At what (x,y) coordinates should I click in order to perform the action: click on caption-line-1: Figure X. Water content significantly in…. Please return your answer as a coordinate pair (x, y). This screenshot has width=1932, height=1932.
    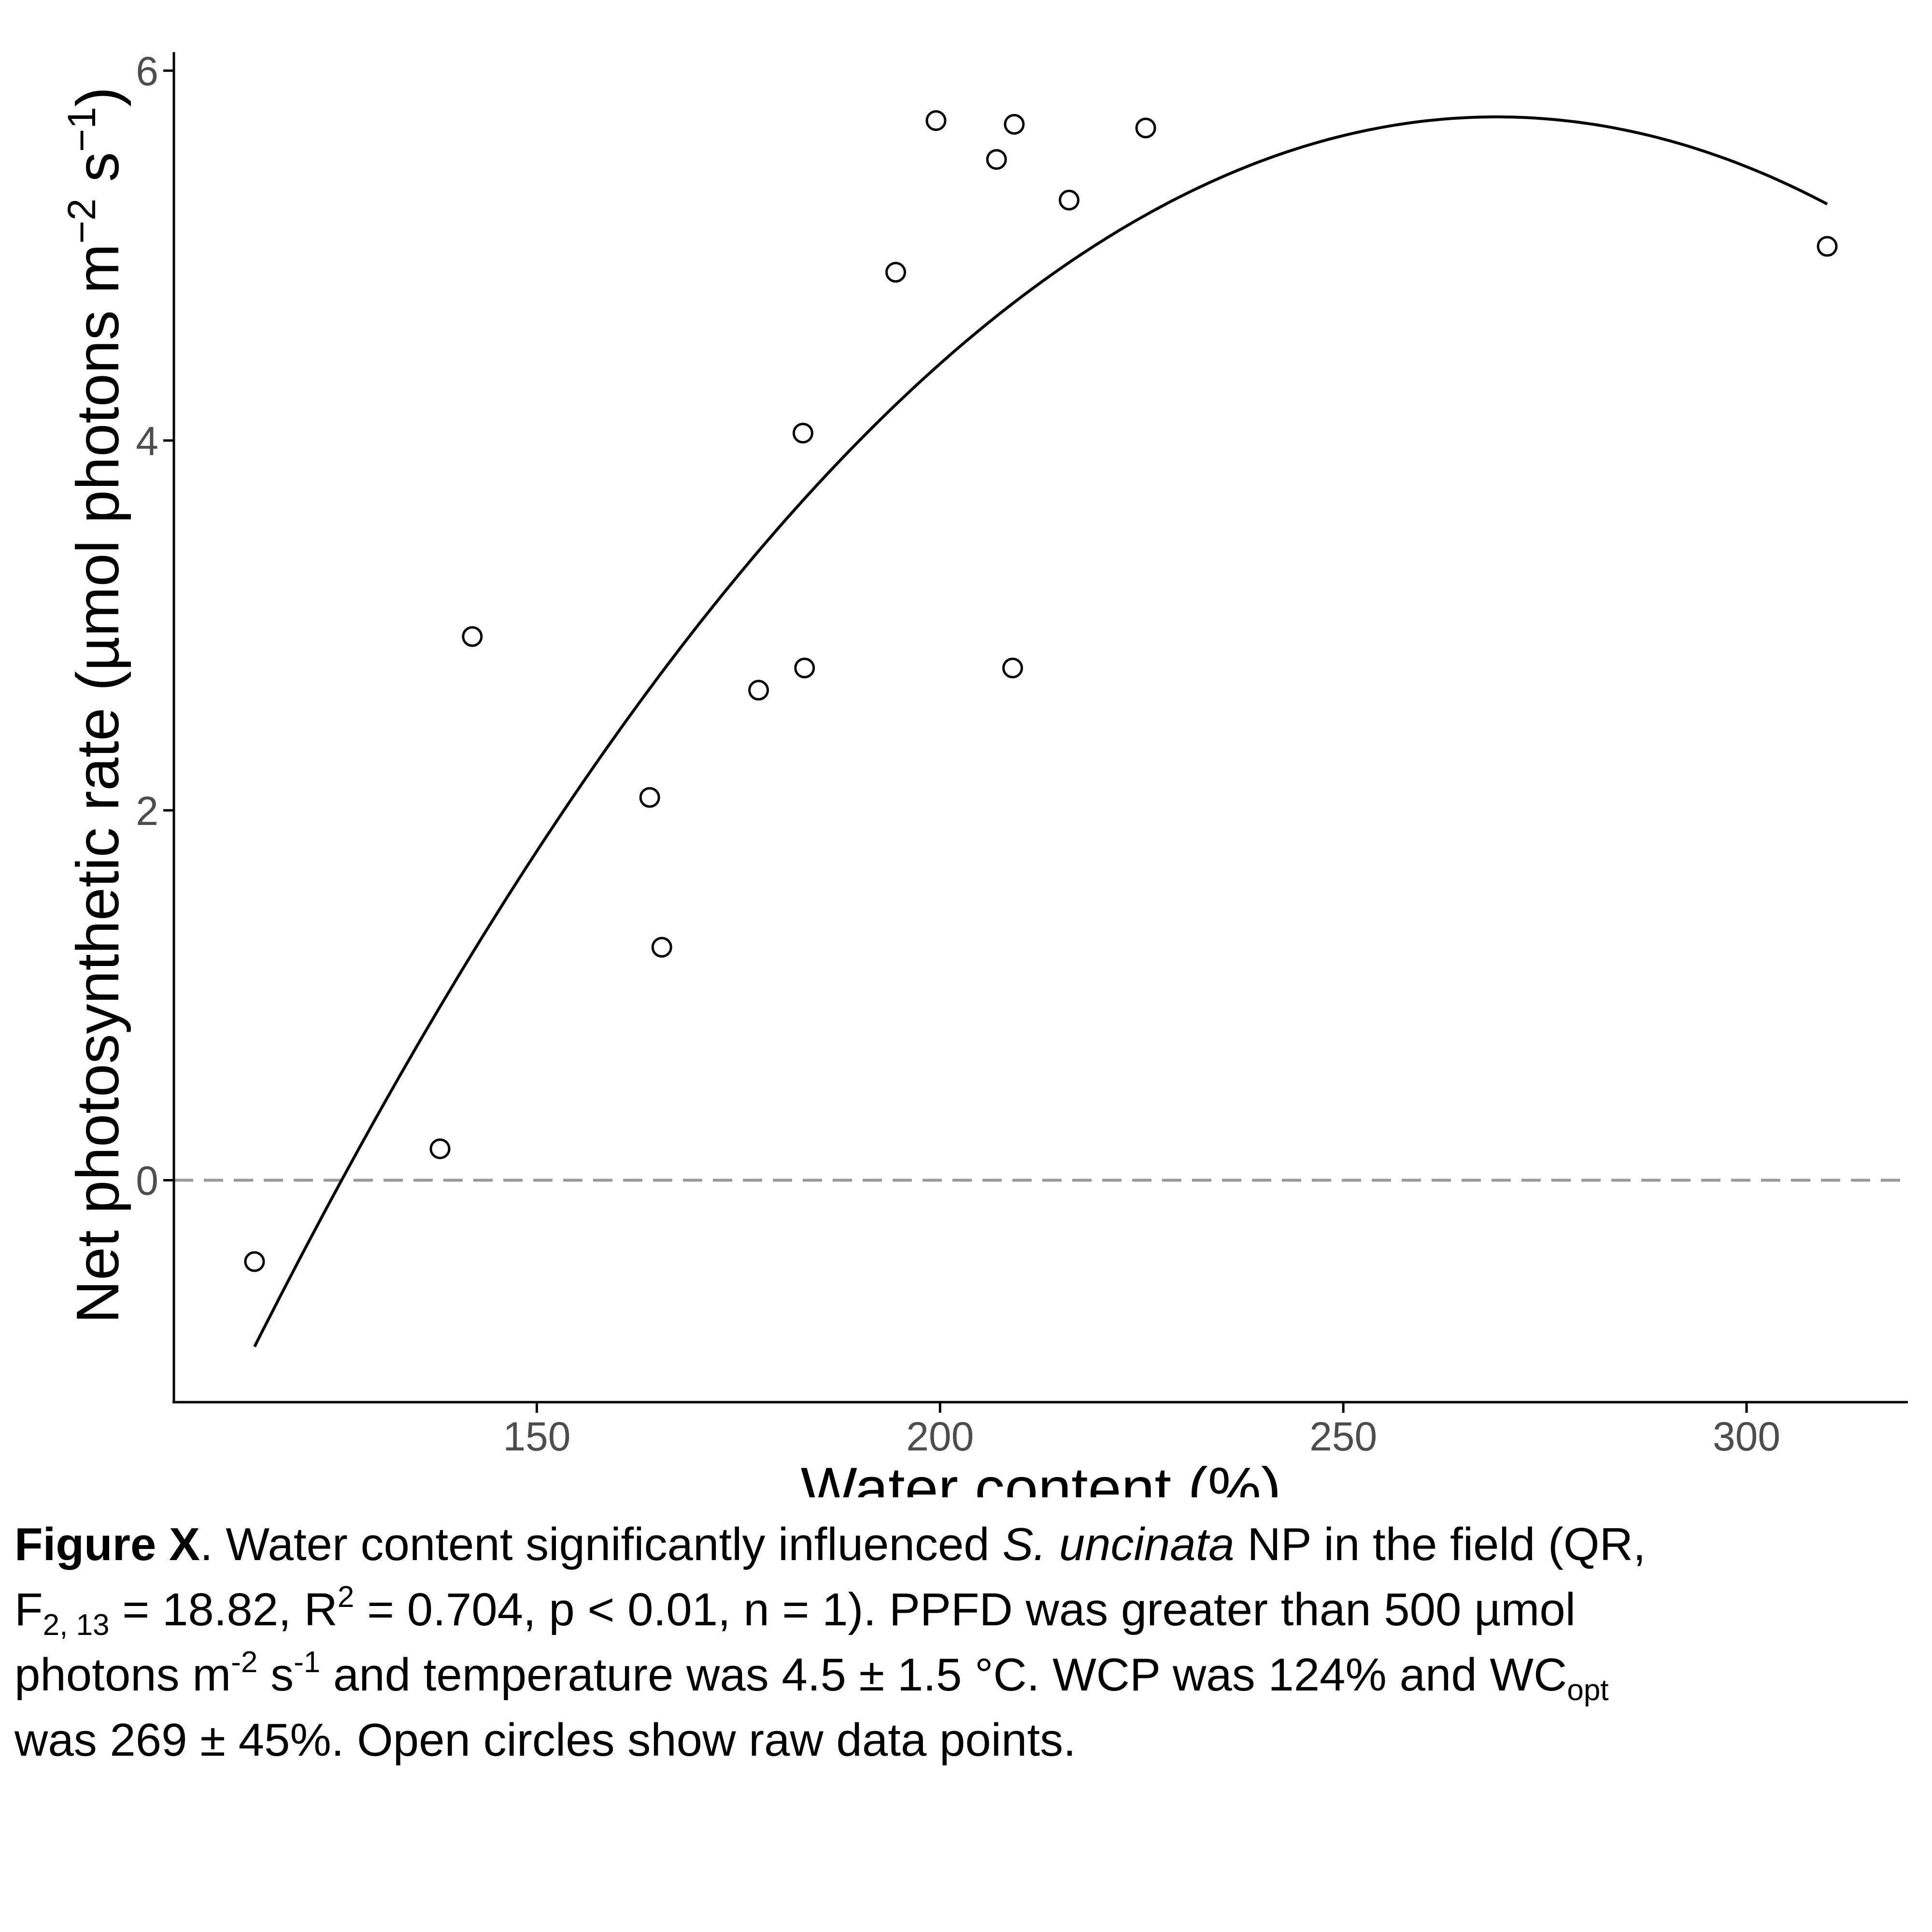
    Looking at the image, I should click on (830, 1544).